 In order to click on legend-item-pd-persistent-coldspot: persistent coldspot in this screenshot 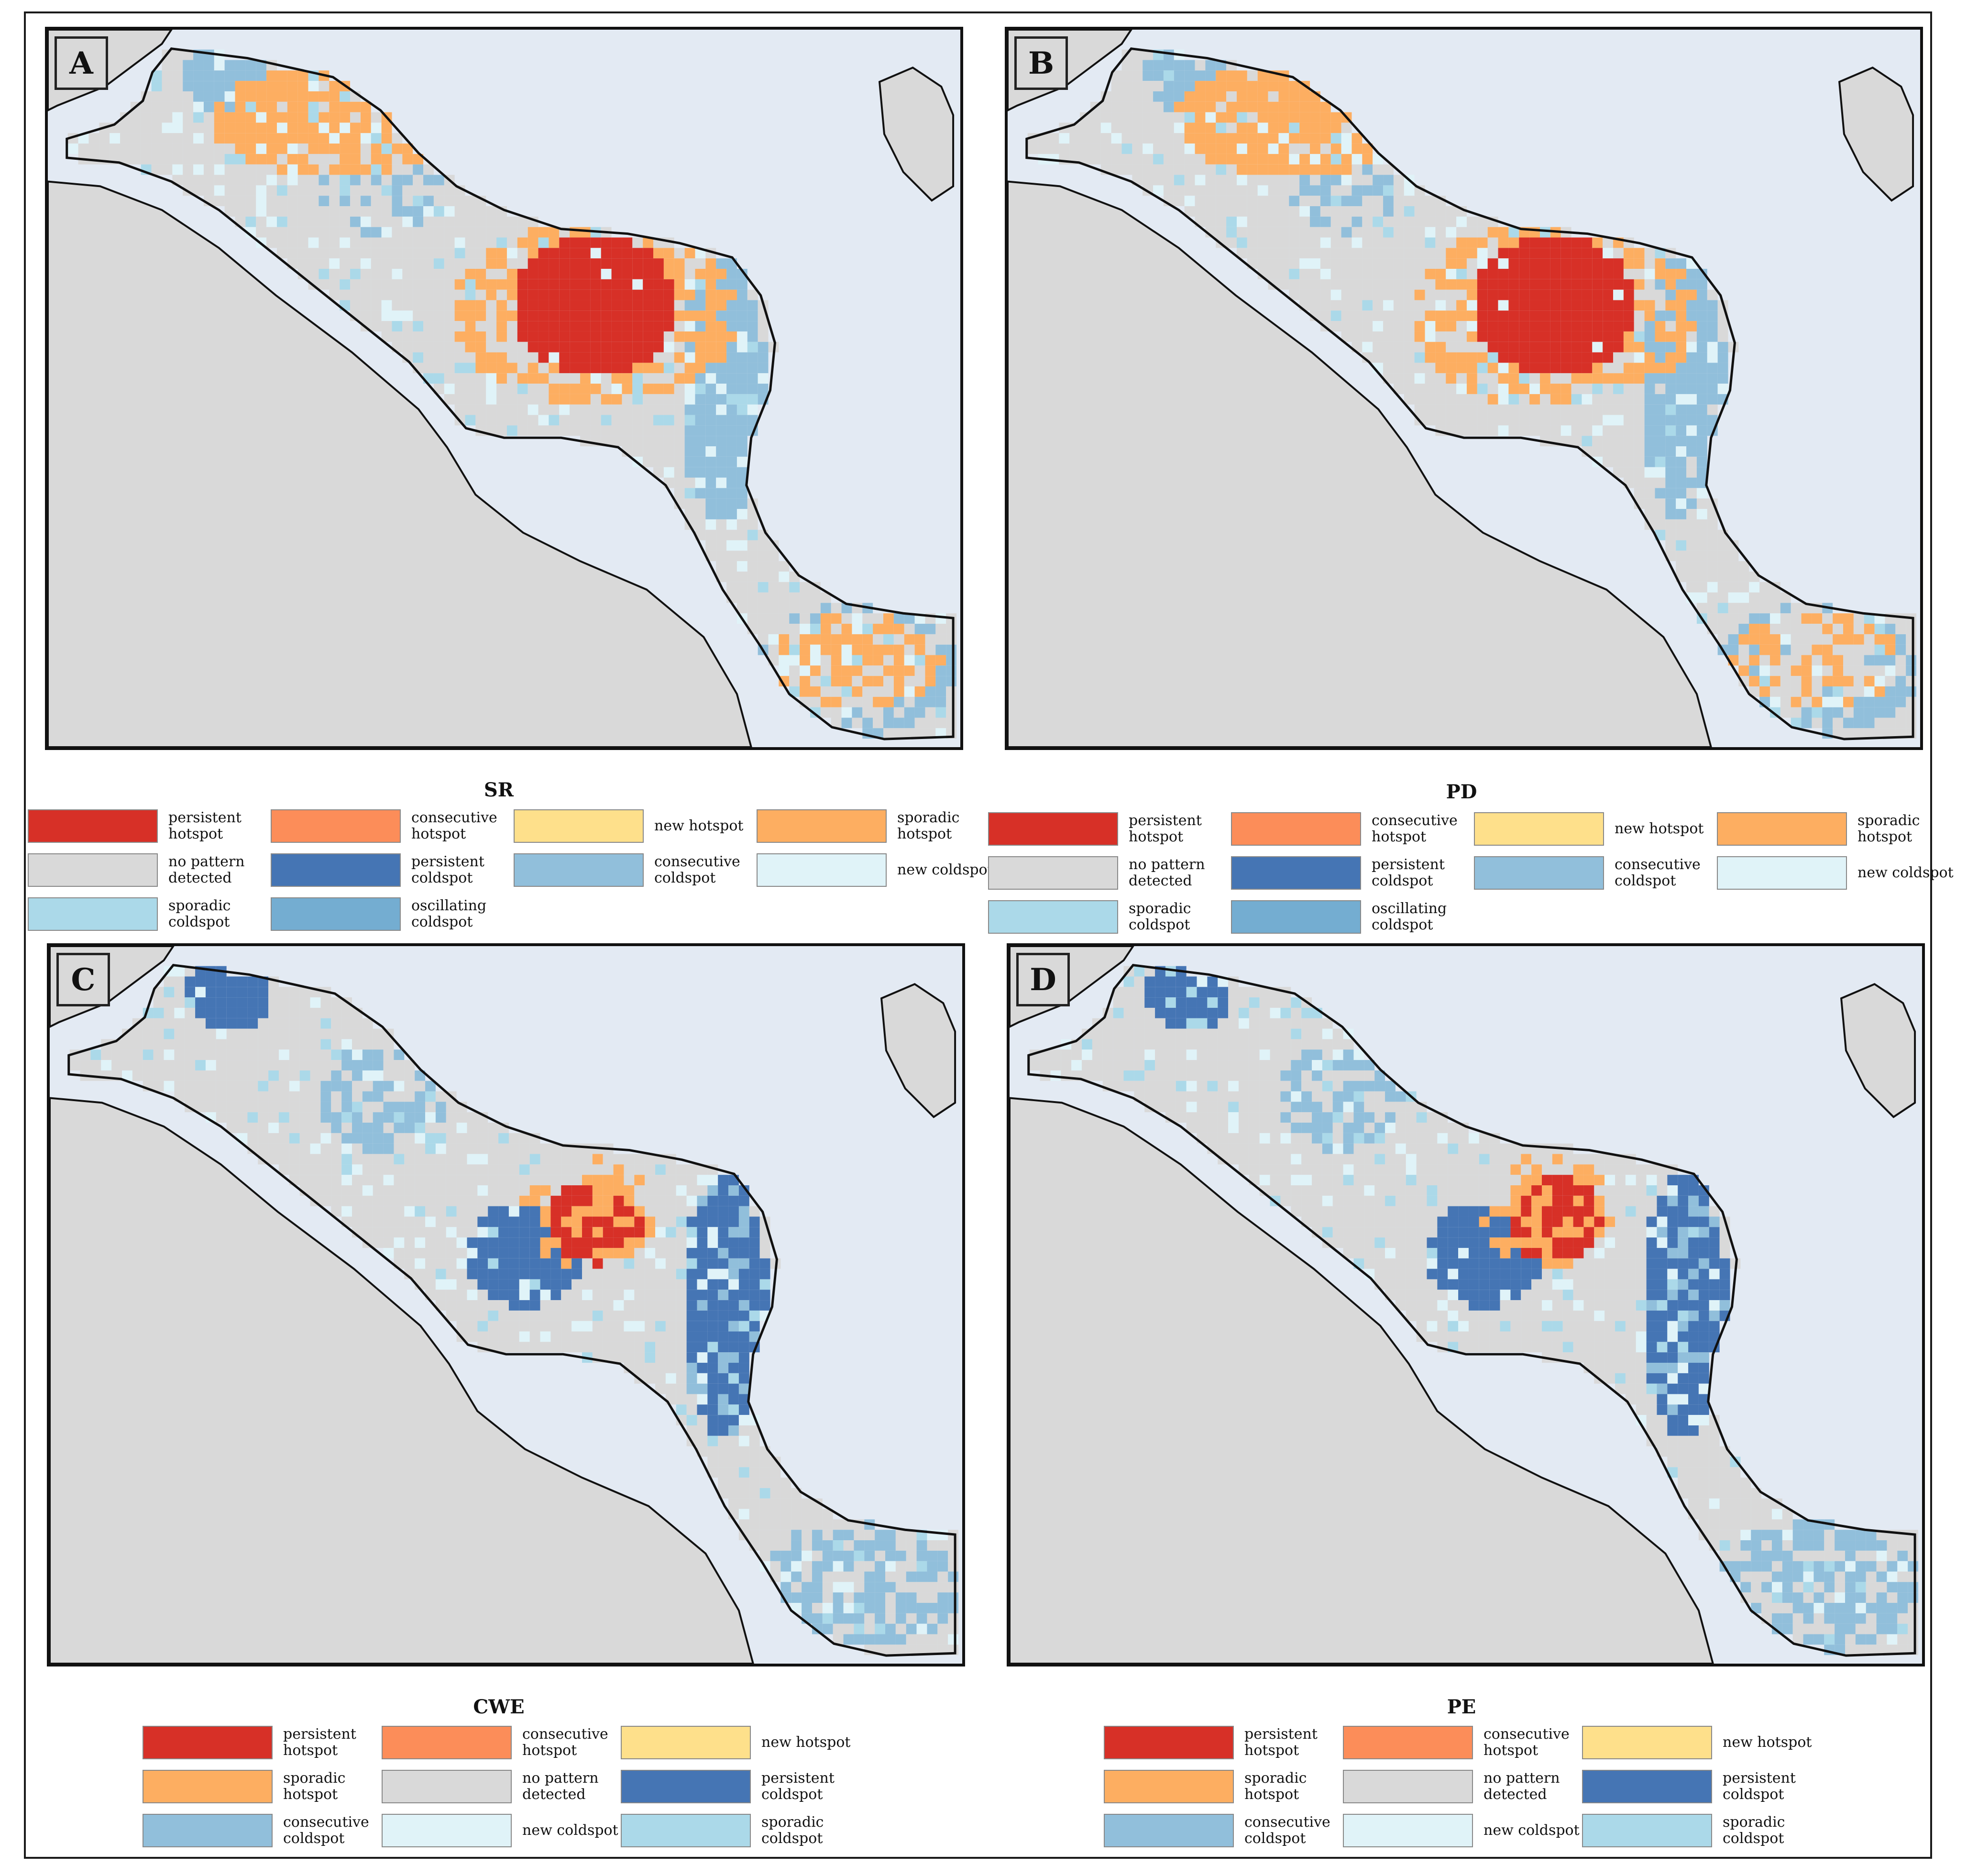, I will do `click(1354, 873)`.